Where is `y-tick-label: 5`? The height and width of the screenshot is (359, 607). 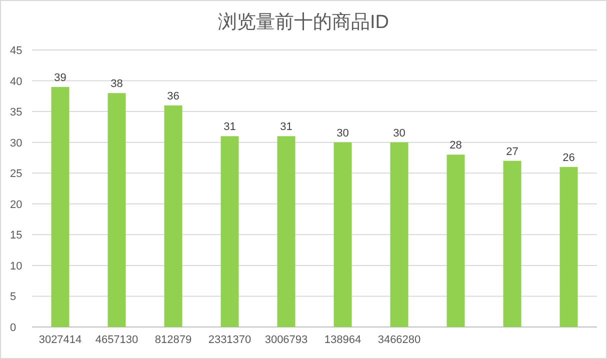 y-tick-label: 5 is located at coordinates (13, 297).